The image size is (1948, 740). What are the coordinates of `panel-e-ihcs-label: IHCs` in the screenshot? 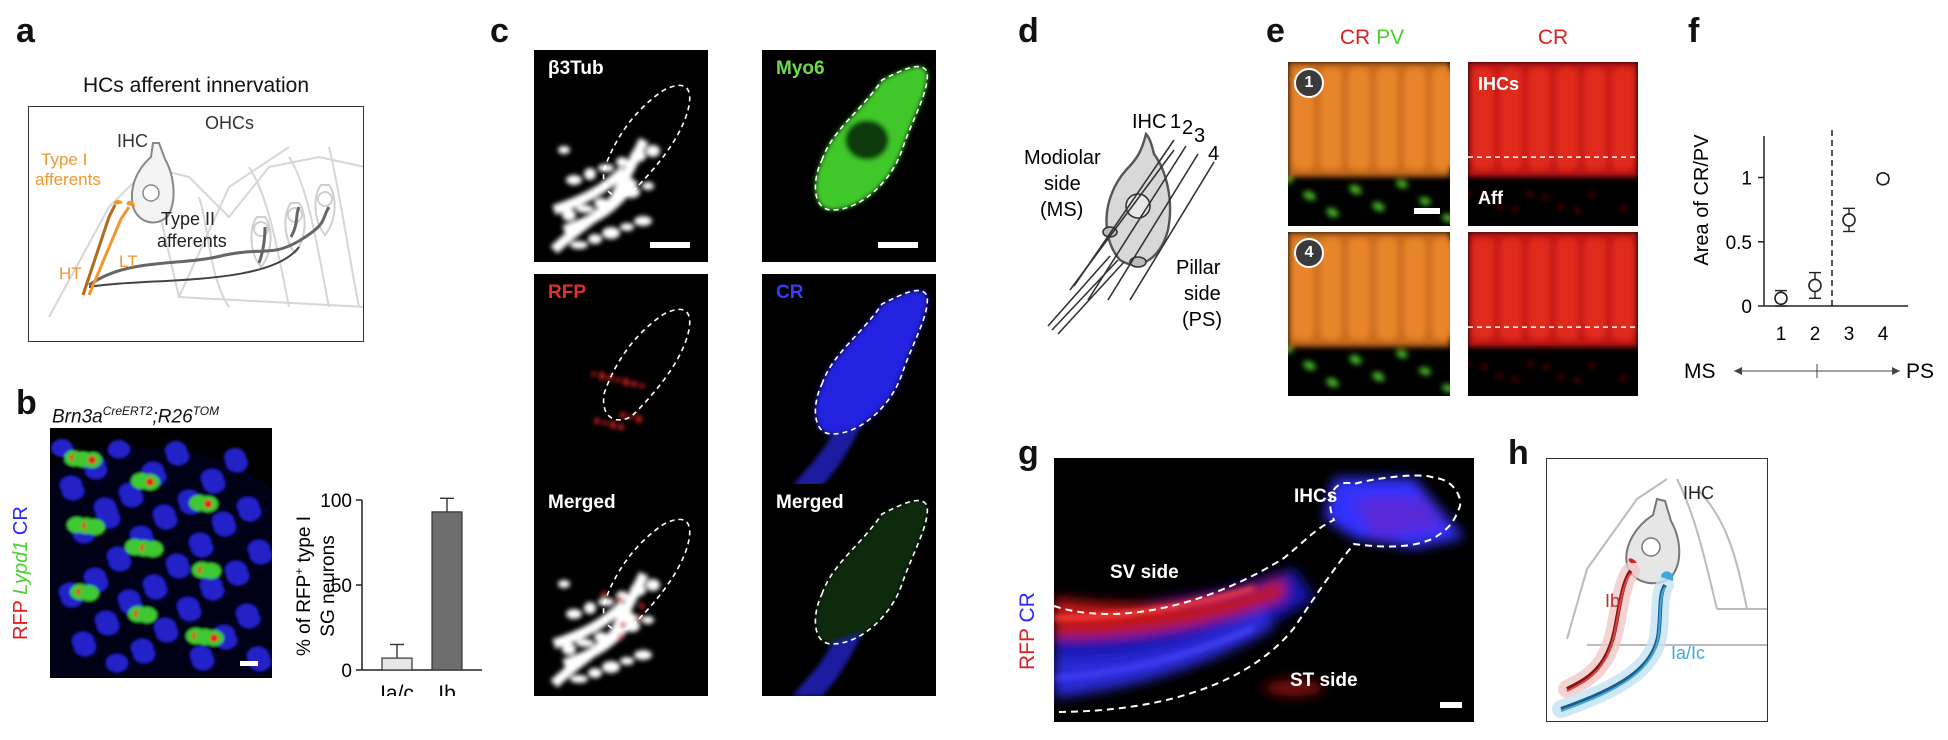 It's located at (1499, 84).